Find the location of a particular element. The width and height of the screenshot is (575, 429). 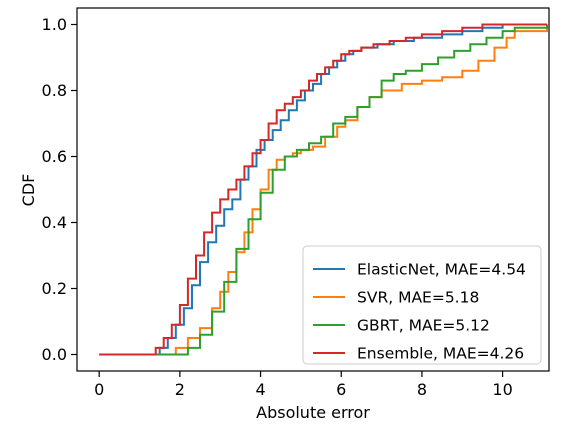

legend-label: ElasticNet, MAE=4.54 is located at coordinates (441, 270).